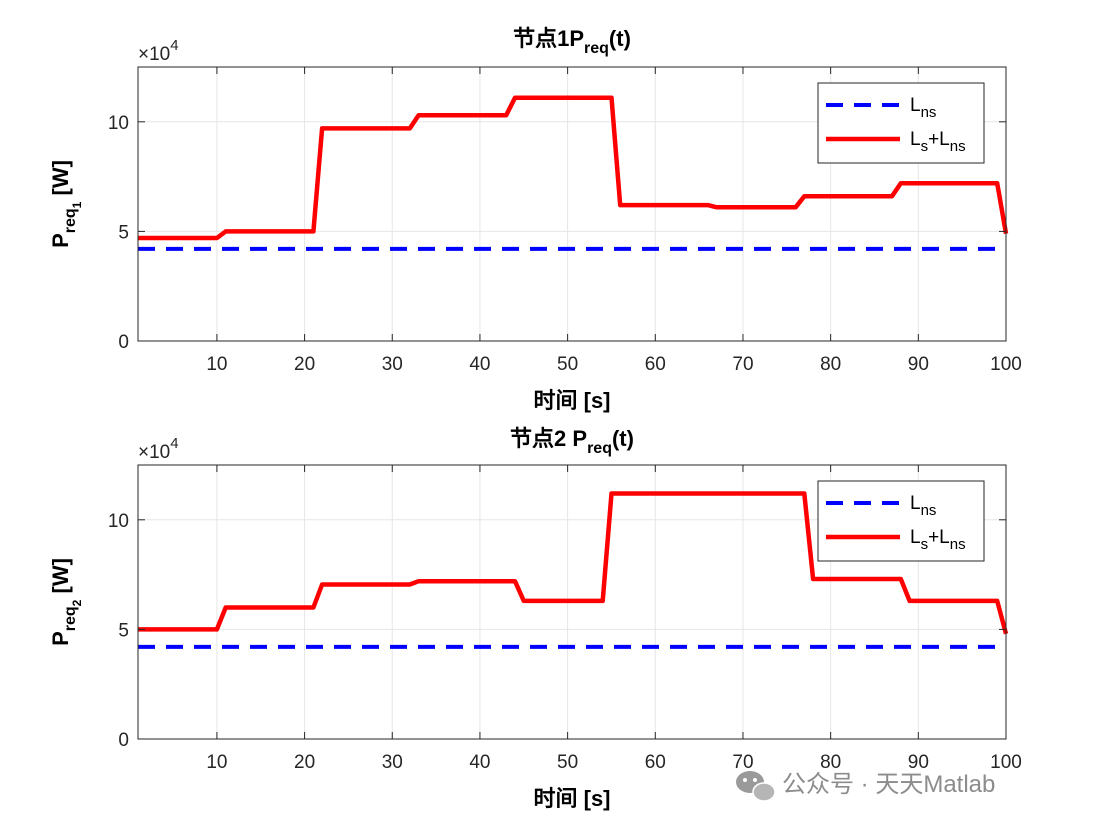  I want to click on y-axis-label: Preq1 [W], so click(66, 204).